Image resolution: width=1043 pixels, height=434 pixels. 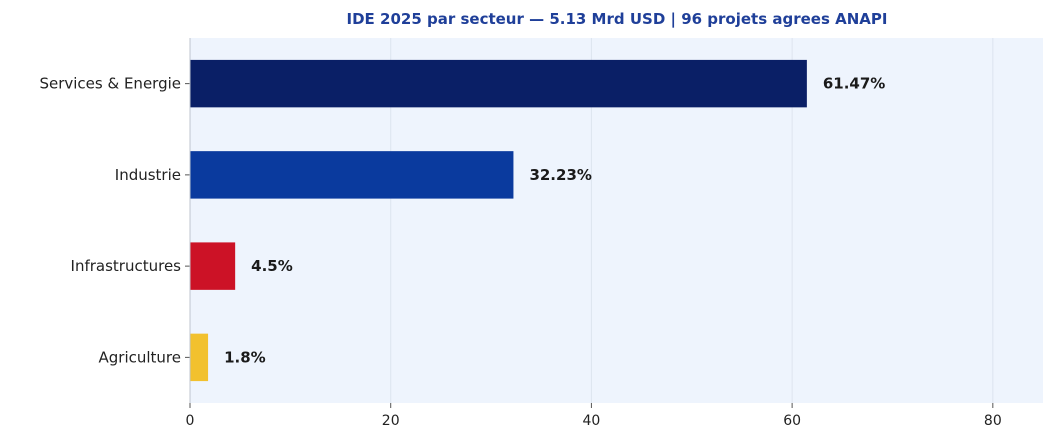 I want to click on category-label: Services & Energie, so click(x=110, y=84).